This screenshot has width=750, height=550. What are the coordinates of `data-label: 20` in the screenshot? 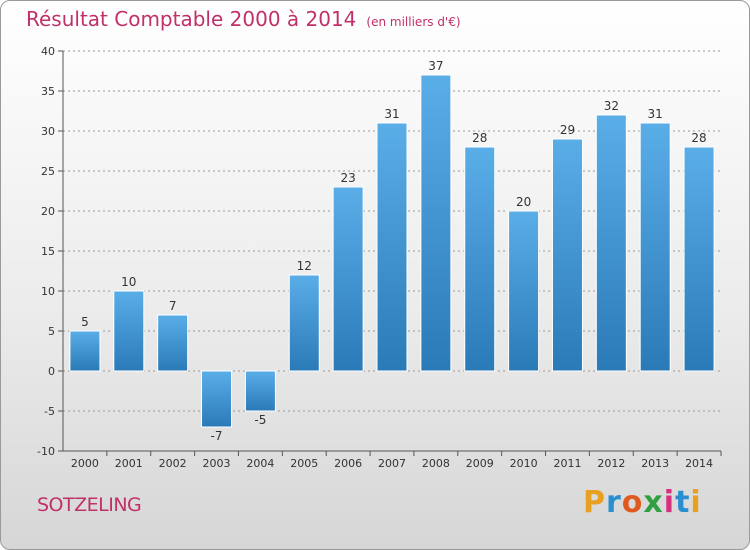 It's located at (523, 202).